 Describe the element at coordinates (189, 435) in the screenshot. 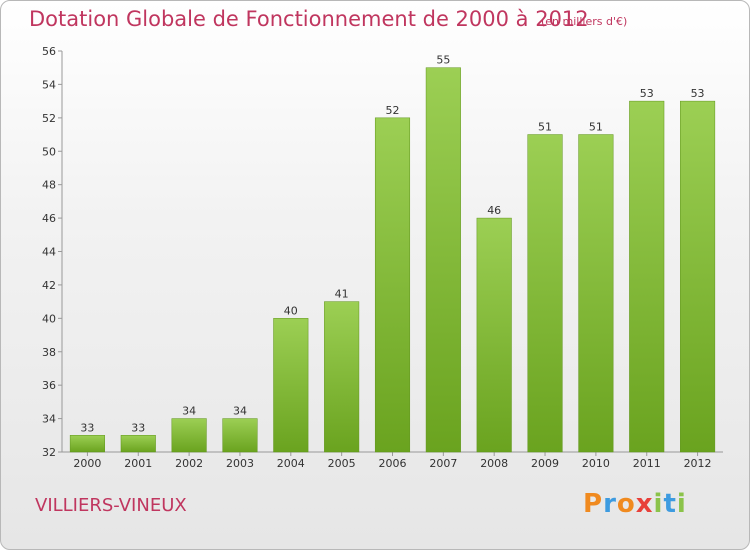

I see `bar-2002` at that location.